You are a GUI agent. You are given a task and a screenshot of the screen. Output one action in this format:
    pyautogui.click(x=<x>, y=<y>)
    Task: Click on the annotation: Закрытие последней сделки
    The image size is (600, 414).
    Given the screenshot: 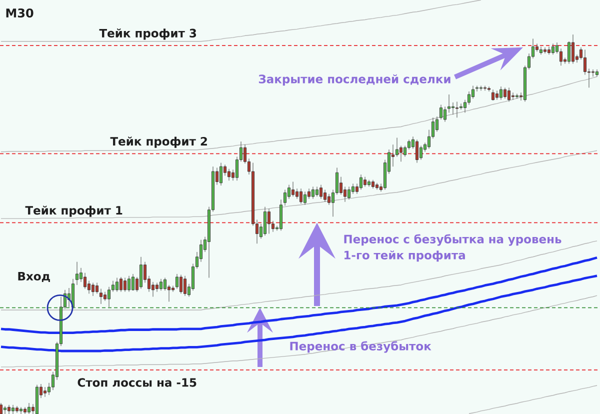 What is the action you would take?
    pyautogui.click(x=354, y=80)
    